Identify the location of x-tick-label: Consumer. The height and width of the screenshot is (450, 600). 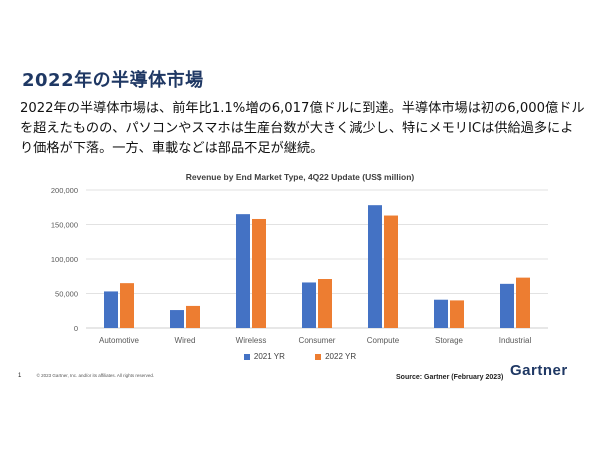
(317, 340).